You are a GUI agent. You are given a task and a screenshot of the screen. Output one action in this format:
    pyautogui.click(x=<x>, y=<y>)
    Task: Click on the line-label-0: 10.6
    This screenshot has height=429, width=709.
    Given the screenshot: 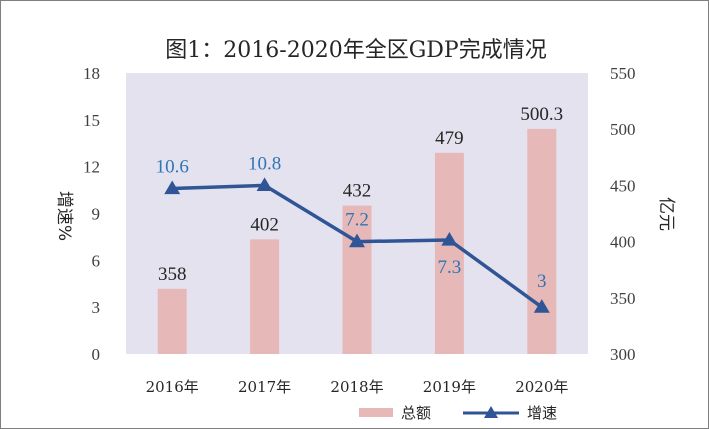 What is the action you would take?
    pyautogui.click(x=172, y=167)
    